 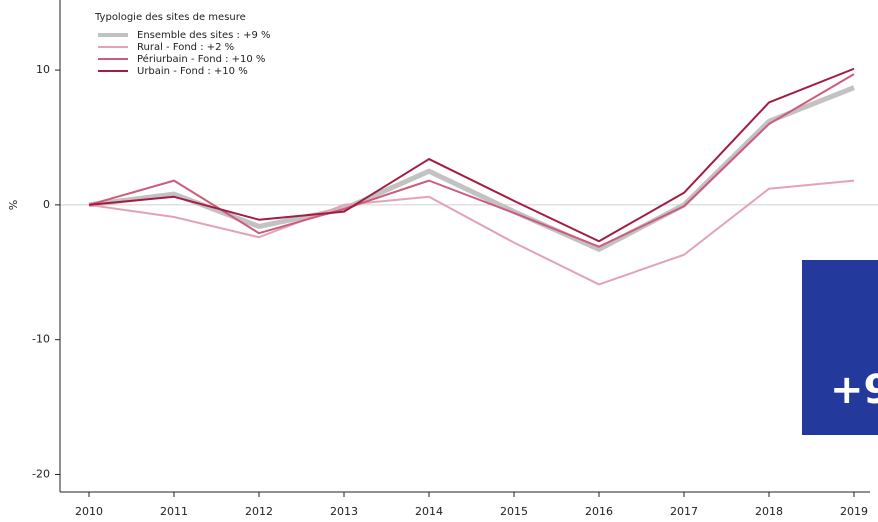 I want to click on y-tick-label: -20, so click(x=41, y=473).